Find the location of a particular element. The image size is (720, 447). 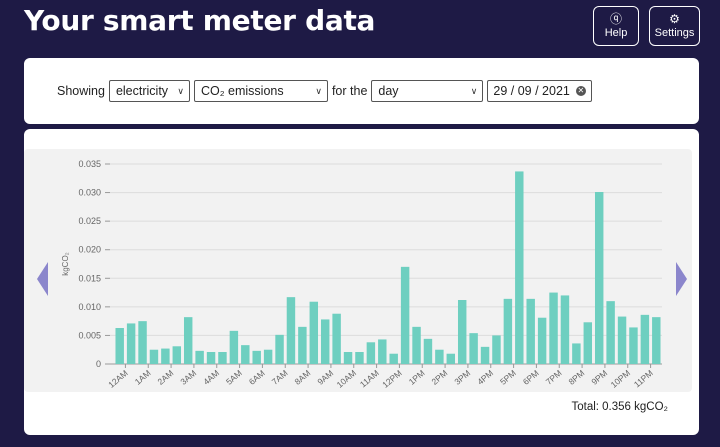

help-button: ⓠ Help is located at coordinates (616, 26).